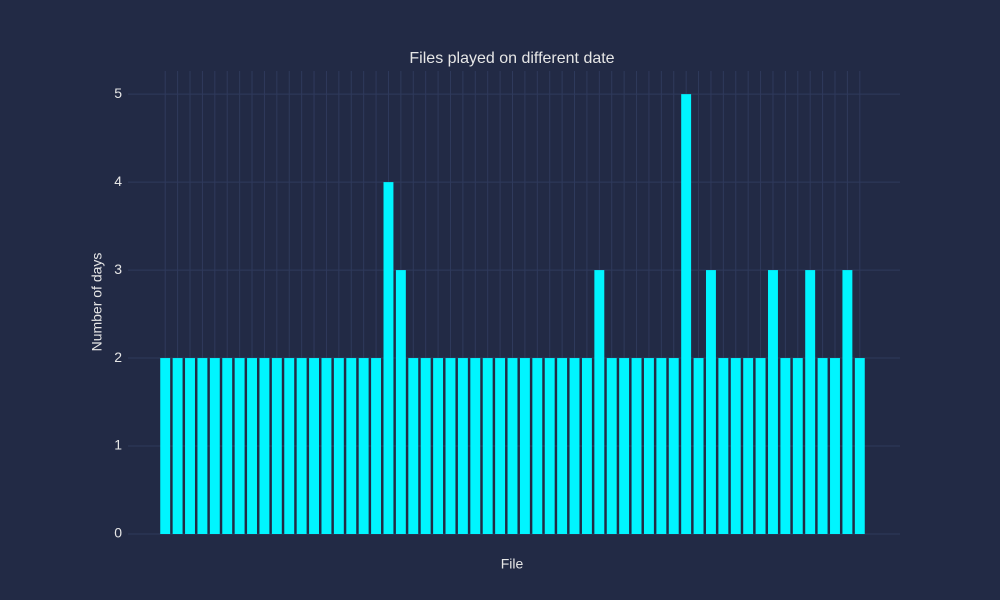 The width and height of the screenshot is (1000, 600). What do you see at coordinates (118, 93) in the screenshot?
I see `y-tick-label: 5` at bounding box center [118, 93].